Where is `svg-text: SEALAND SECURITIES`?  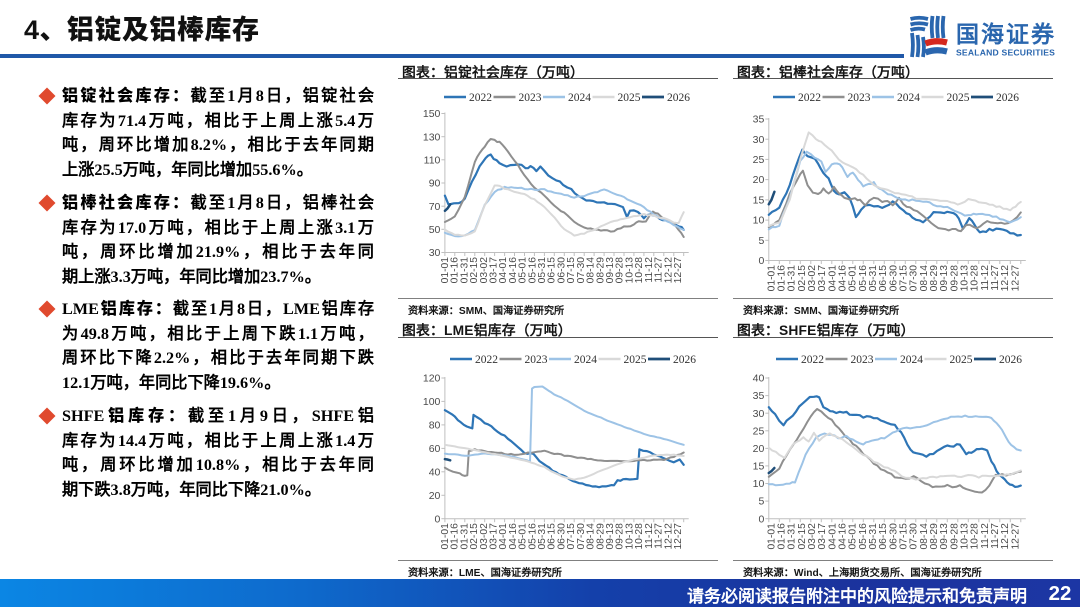 svg-text: SEALAND SECURITIES is located at coordinates (1005, 53).